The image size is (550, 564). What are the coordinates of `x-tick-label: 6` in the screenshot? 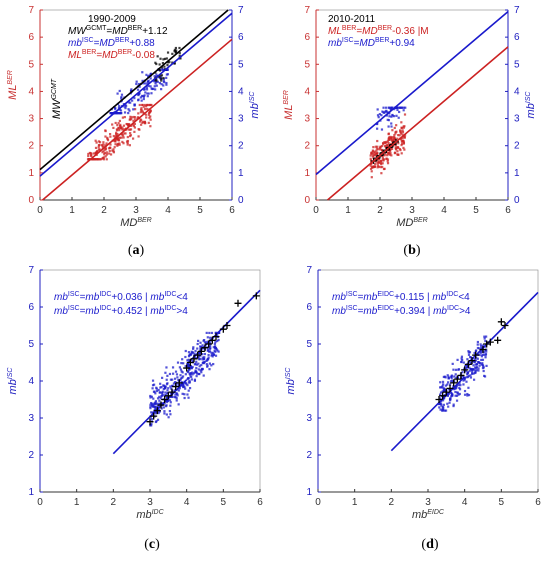 It's located at (260, 502).